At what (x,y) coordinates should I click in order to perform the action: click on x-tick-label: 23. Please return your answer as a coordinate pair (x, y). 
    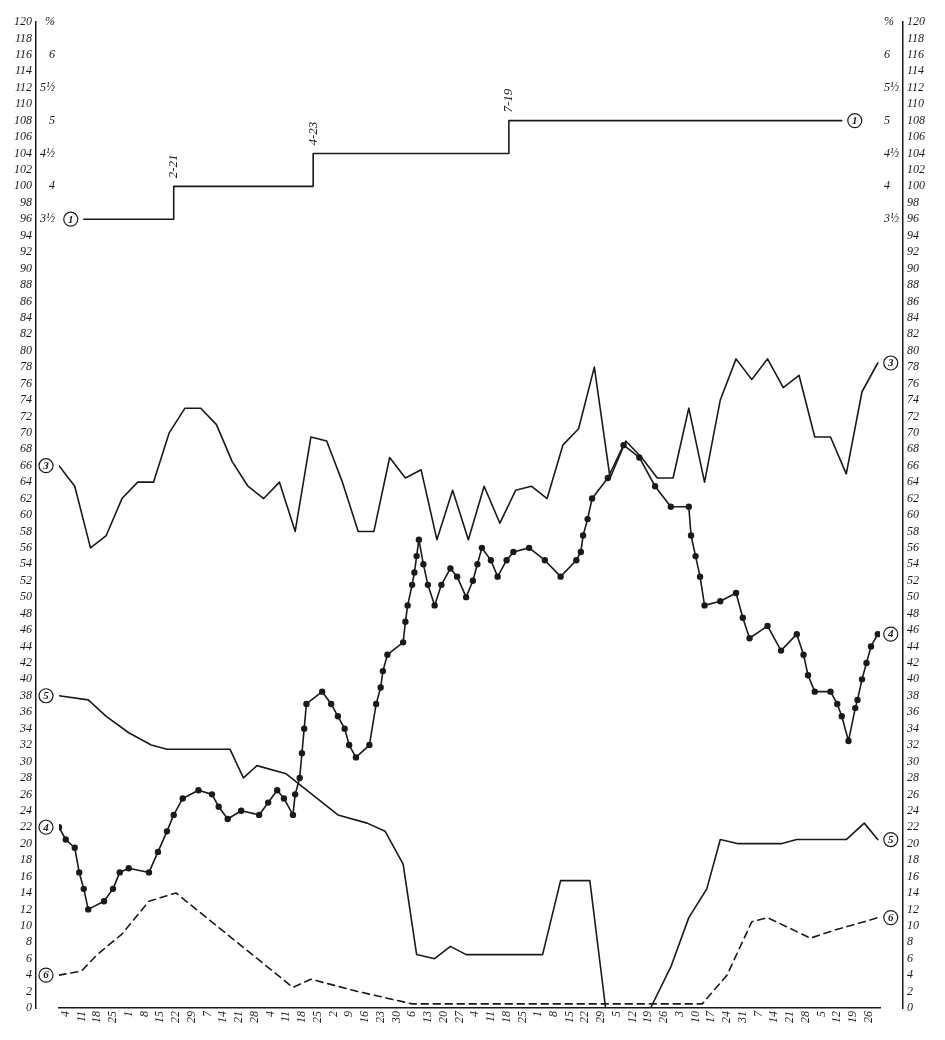
    Looking at the image, I should click on (379, 1017).